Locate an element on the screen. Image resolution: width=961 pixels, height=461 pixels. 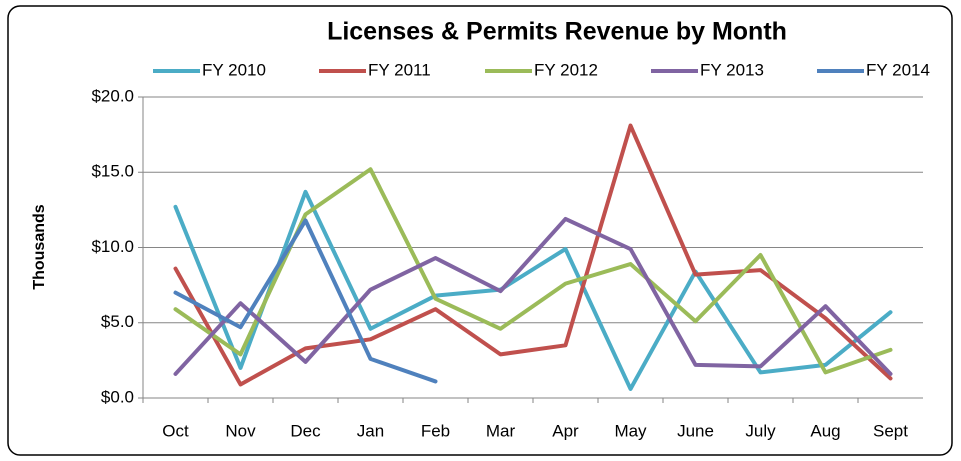
y-tick-label: $0.0 is located at coordinates (117, 396).